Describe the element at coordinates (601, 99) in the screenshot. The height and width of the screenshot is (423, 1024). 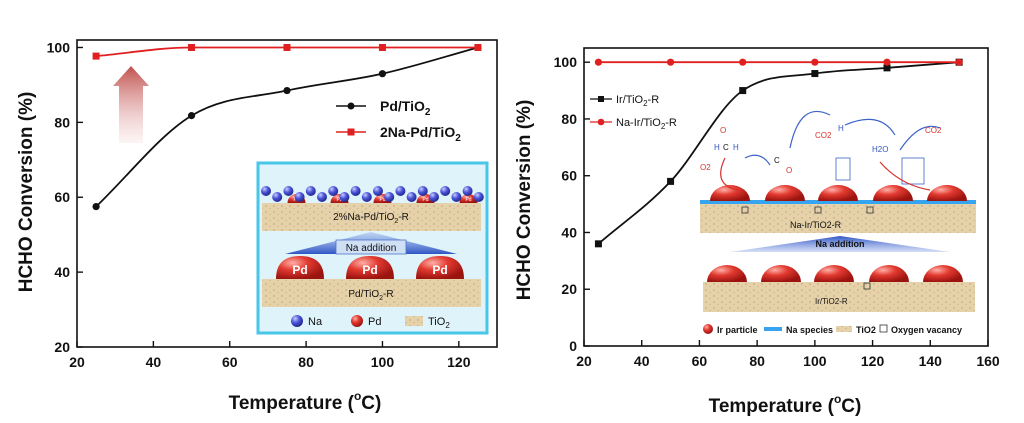
I see `legend-marker-ir` at that location.